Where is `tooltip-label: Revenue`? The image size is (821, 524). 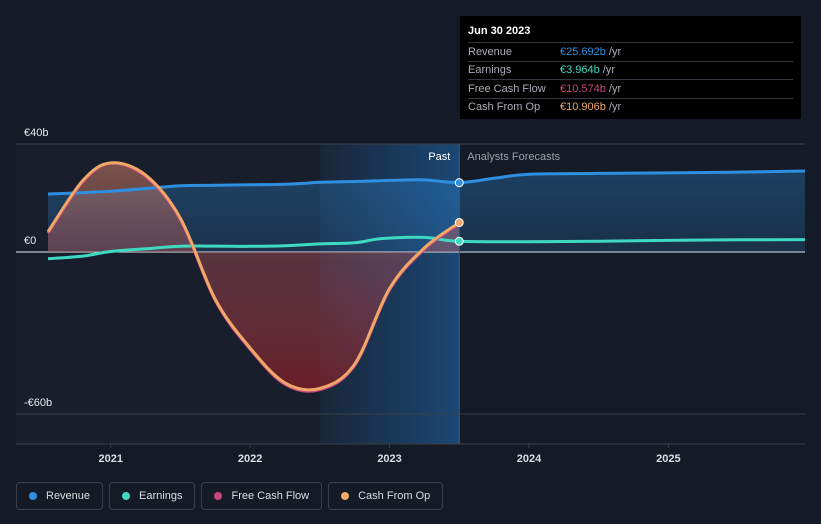 tooltip-label: Revenue is located at coordinates (490, 51).